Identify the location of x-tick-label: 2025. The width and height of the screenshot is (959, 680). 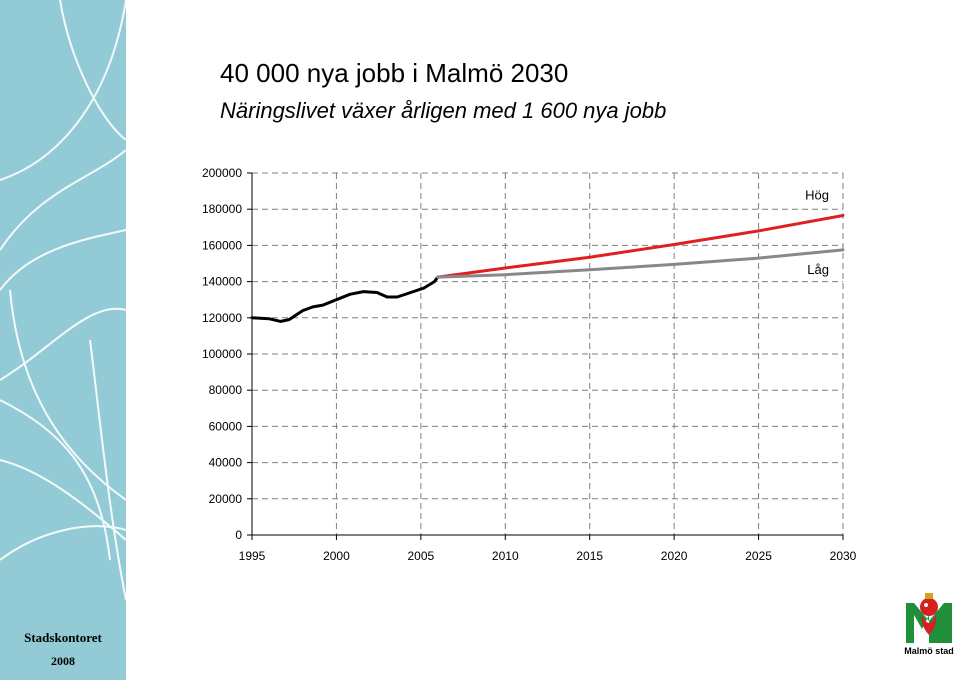
(758, 556).